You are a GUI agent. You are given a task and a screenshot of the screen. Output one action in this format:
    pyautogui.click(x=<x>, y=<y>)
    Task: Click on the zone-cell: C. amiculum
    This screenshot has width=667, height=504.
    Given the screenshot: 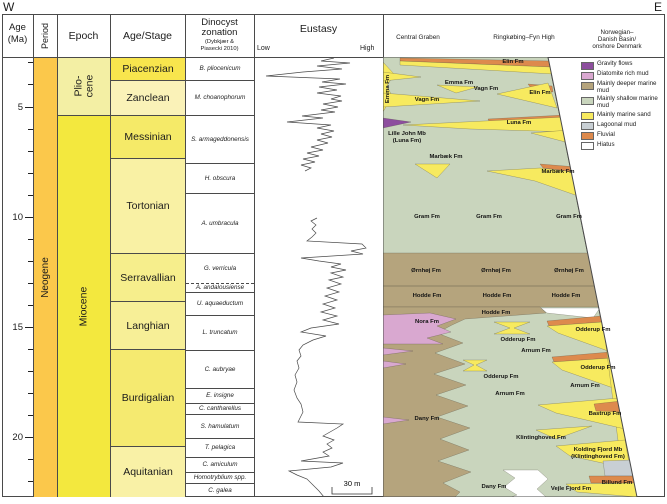 What is the action you would take?
    pyautogui.click(x=220, y=464)
    